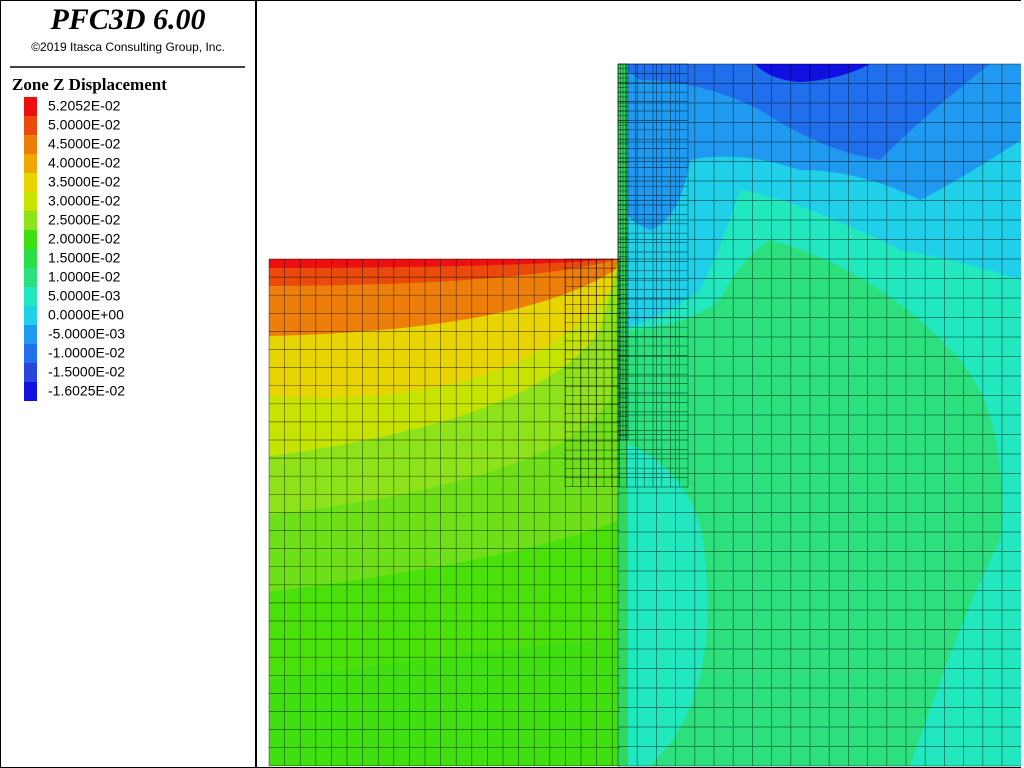 The width and height of the screenshot is (1024, 768). Describe the element at coordinates (84, 201) in the screenshot. I see `legend-label: 3.0000E-02` at that location.